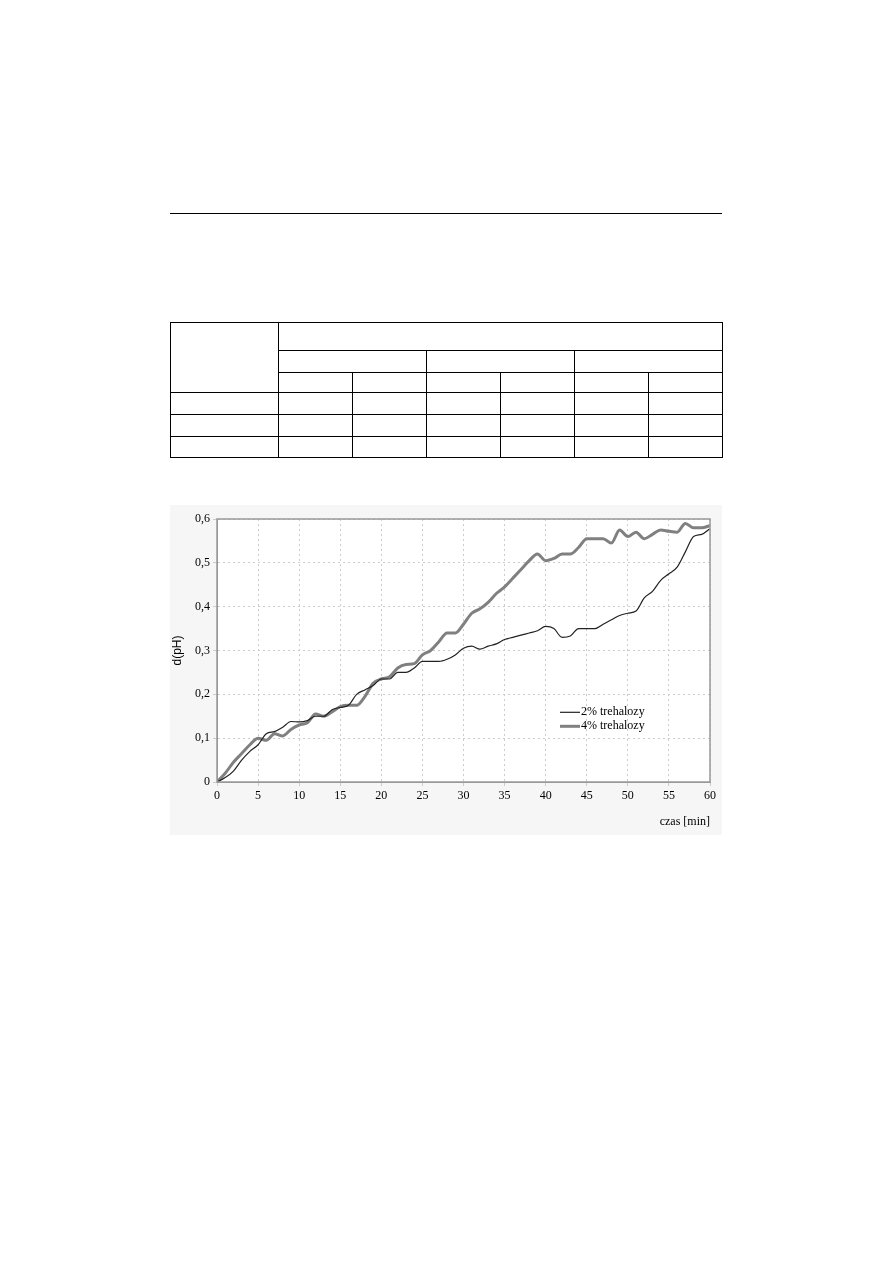 This screenshot has height=1263, width=893. What do you see at coordinates (202, 561) in the screenshot?
I see `y-tick-label: 0,5` at bounding box center [202, 561].